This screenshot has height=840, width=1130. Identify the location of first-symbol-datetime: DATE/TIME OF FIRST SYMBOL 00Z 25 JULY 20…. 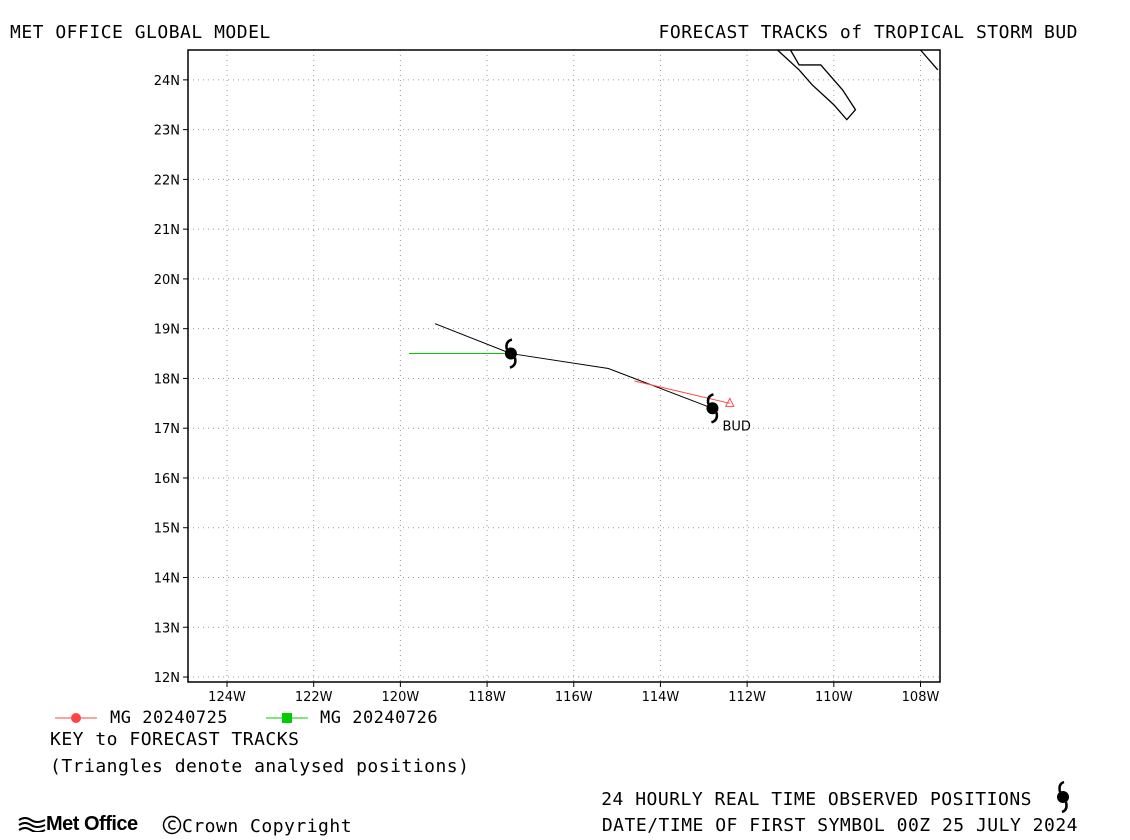
(839, 825).